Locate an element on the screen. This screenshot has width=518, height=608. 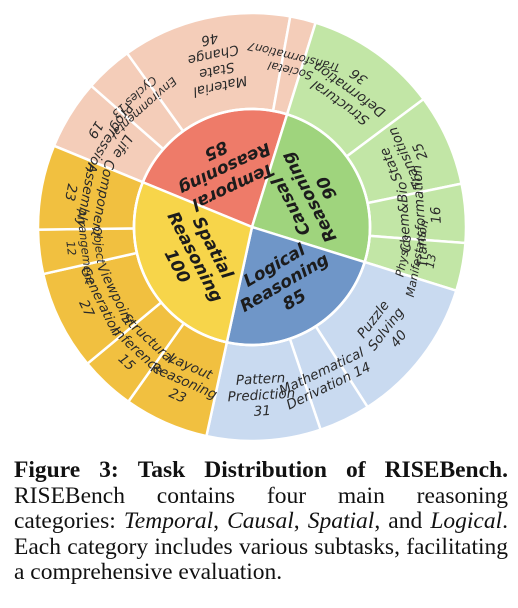
subtask-label-line: Object is located at coordinates (99, 245).